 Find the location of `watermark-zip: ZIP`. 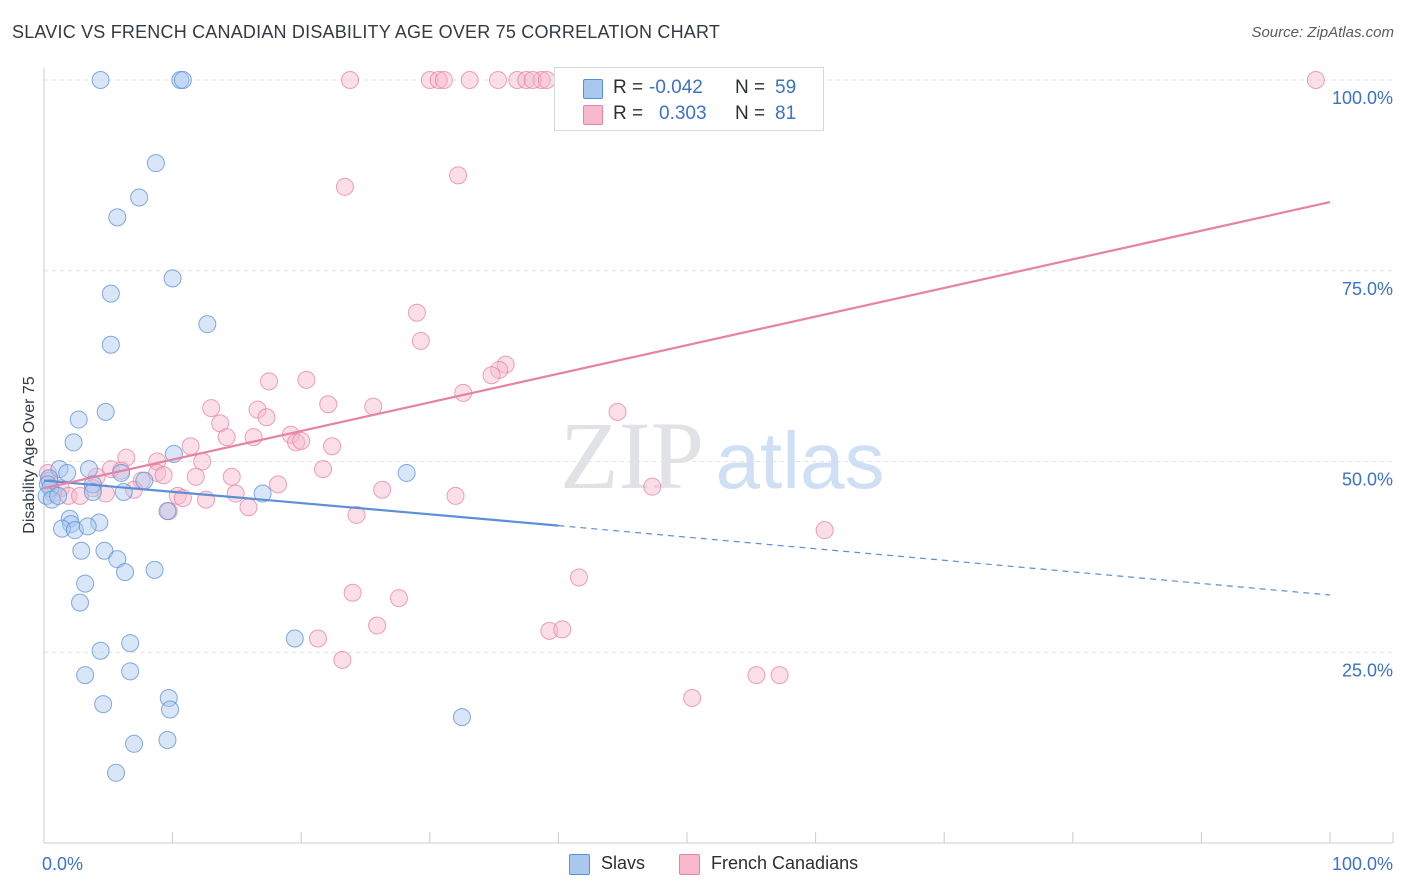

watermark-zip: ZIP is located at coordinates (632, 455).